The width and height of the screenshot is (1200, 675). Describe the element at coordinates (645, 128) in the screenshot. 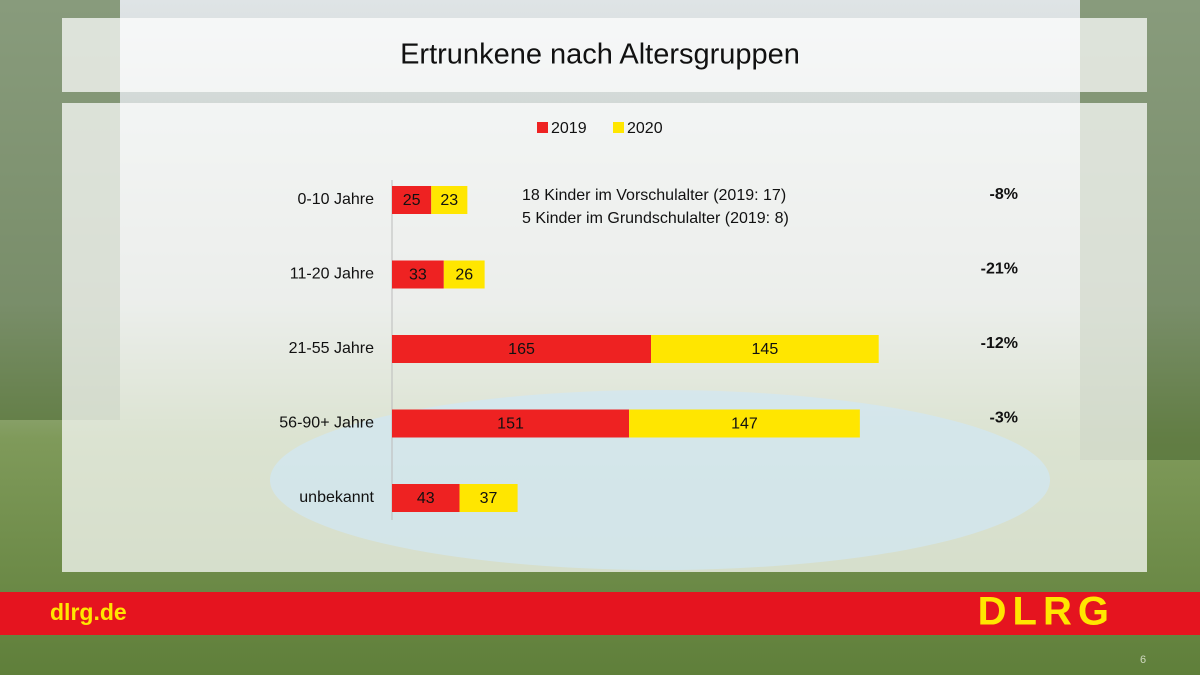

I see `legend-label: 2020` at that location.